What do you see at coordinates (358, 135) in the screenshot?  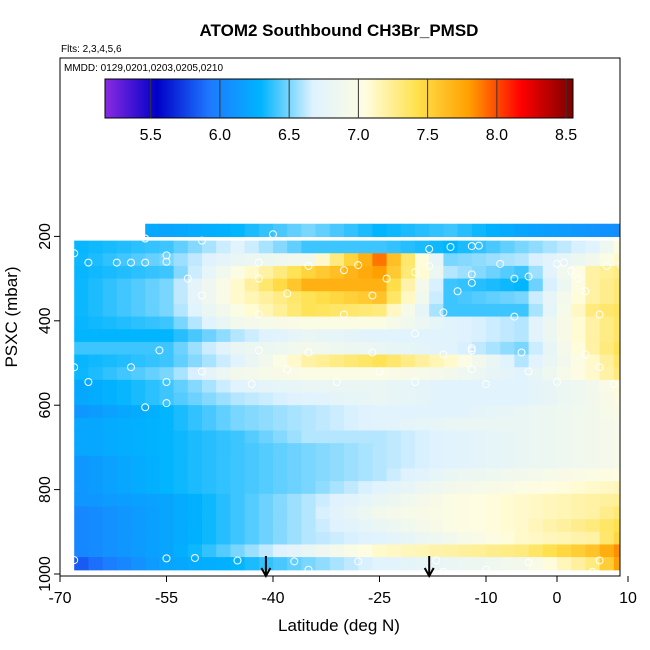 I see `colorbar-tick-label: 7.0` at bounding box center [358, 135].